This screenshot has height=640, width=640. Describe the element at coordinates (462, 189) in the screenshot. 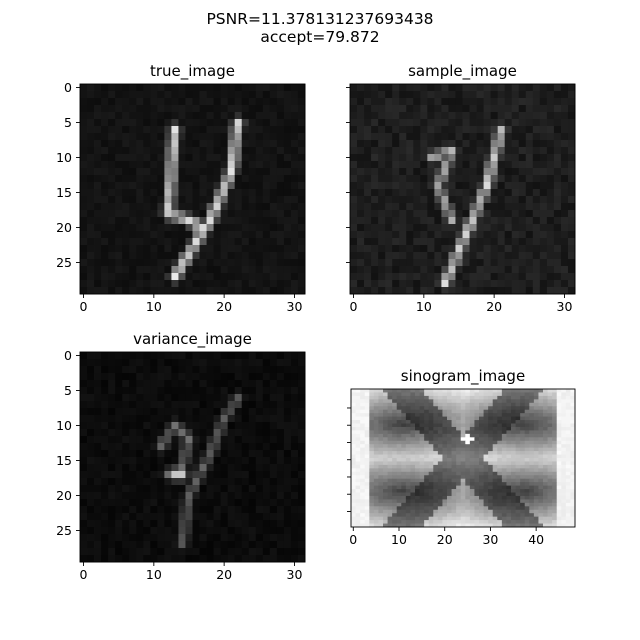

I see `axes-frame` at that location.